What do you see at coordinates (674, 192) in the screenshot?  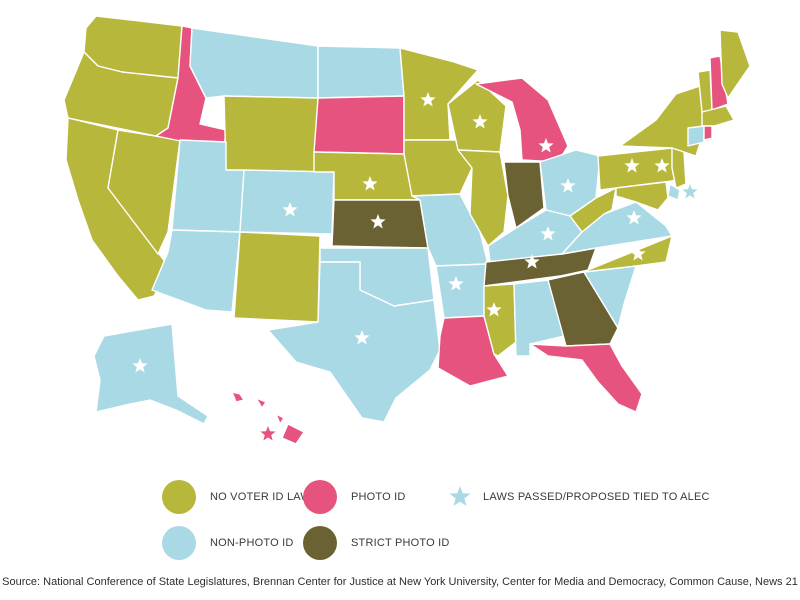 I see `state-de` at bounding box center [674, 192].